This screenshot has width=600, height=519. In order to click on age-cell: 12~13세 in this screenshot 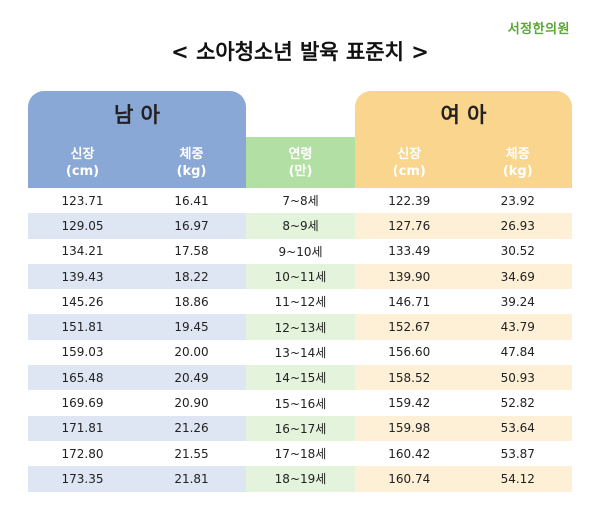, I will do `click(300, 327)`.